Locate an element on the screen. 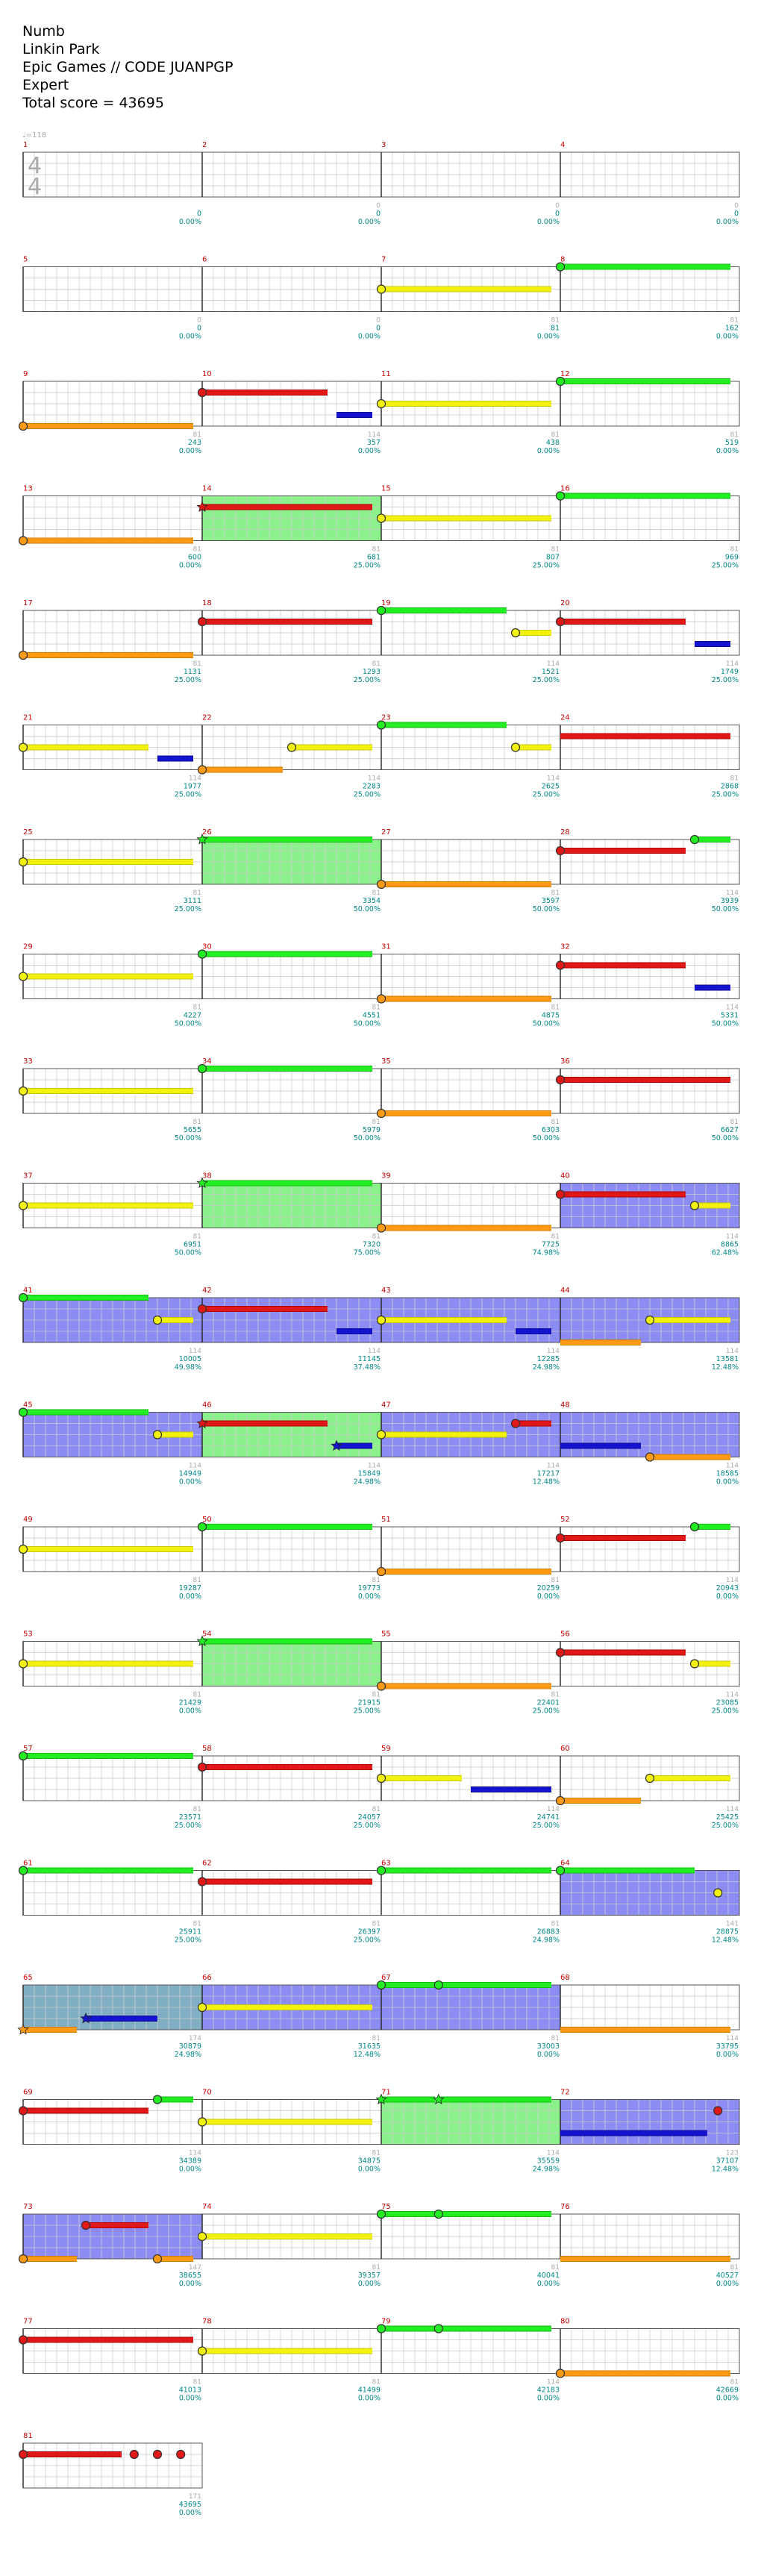 Image resolution: width=764 pixels, height=2576 pixels. measure-multiplier: 24.98% is located at coordinates (368, 1482).